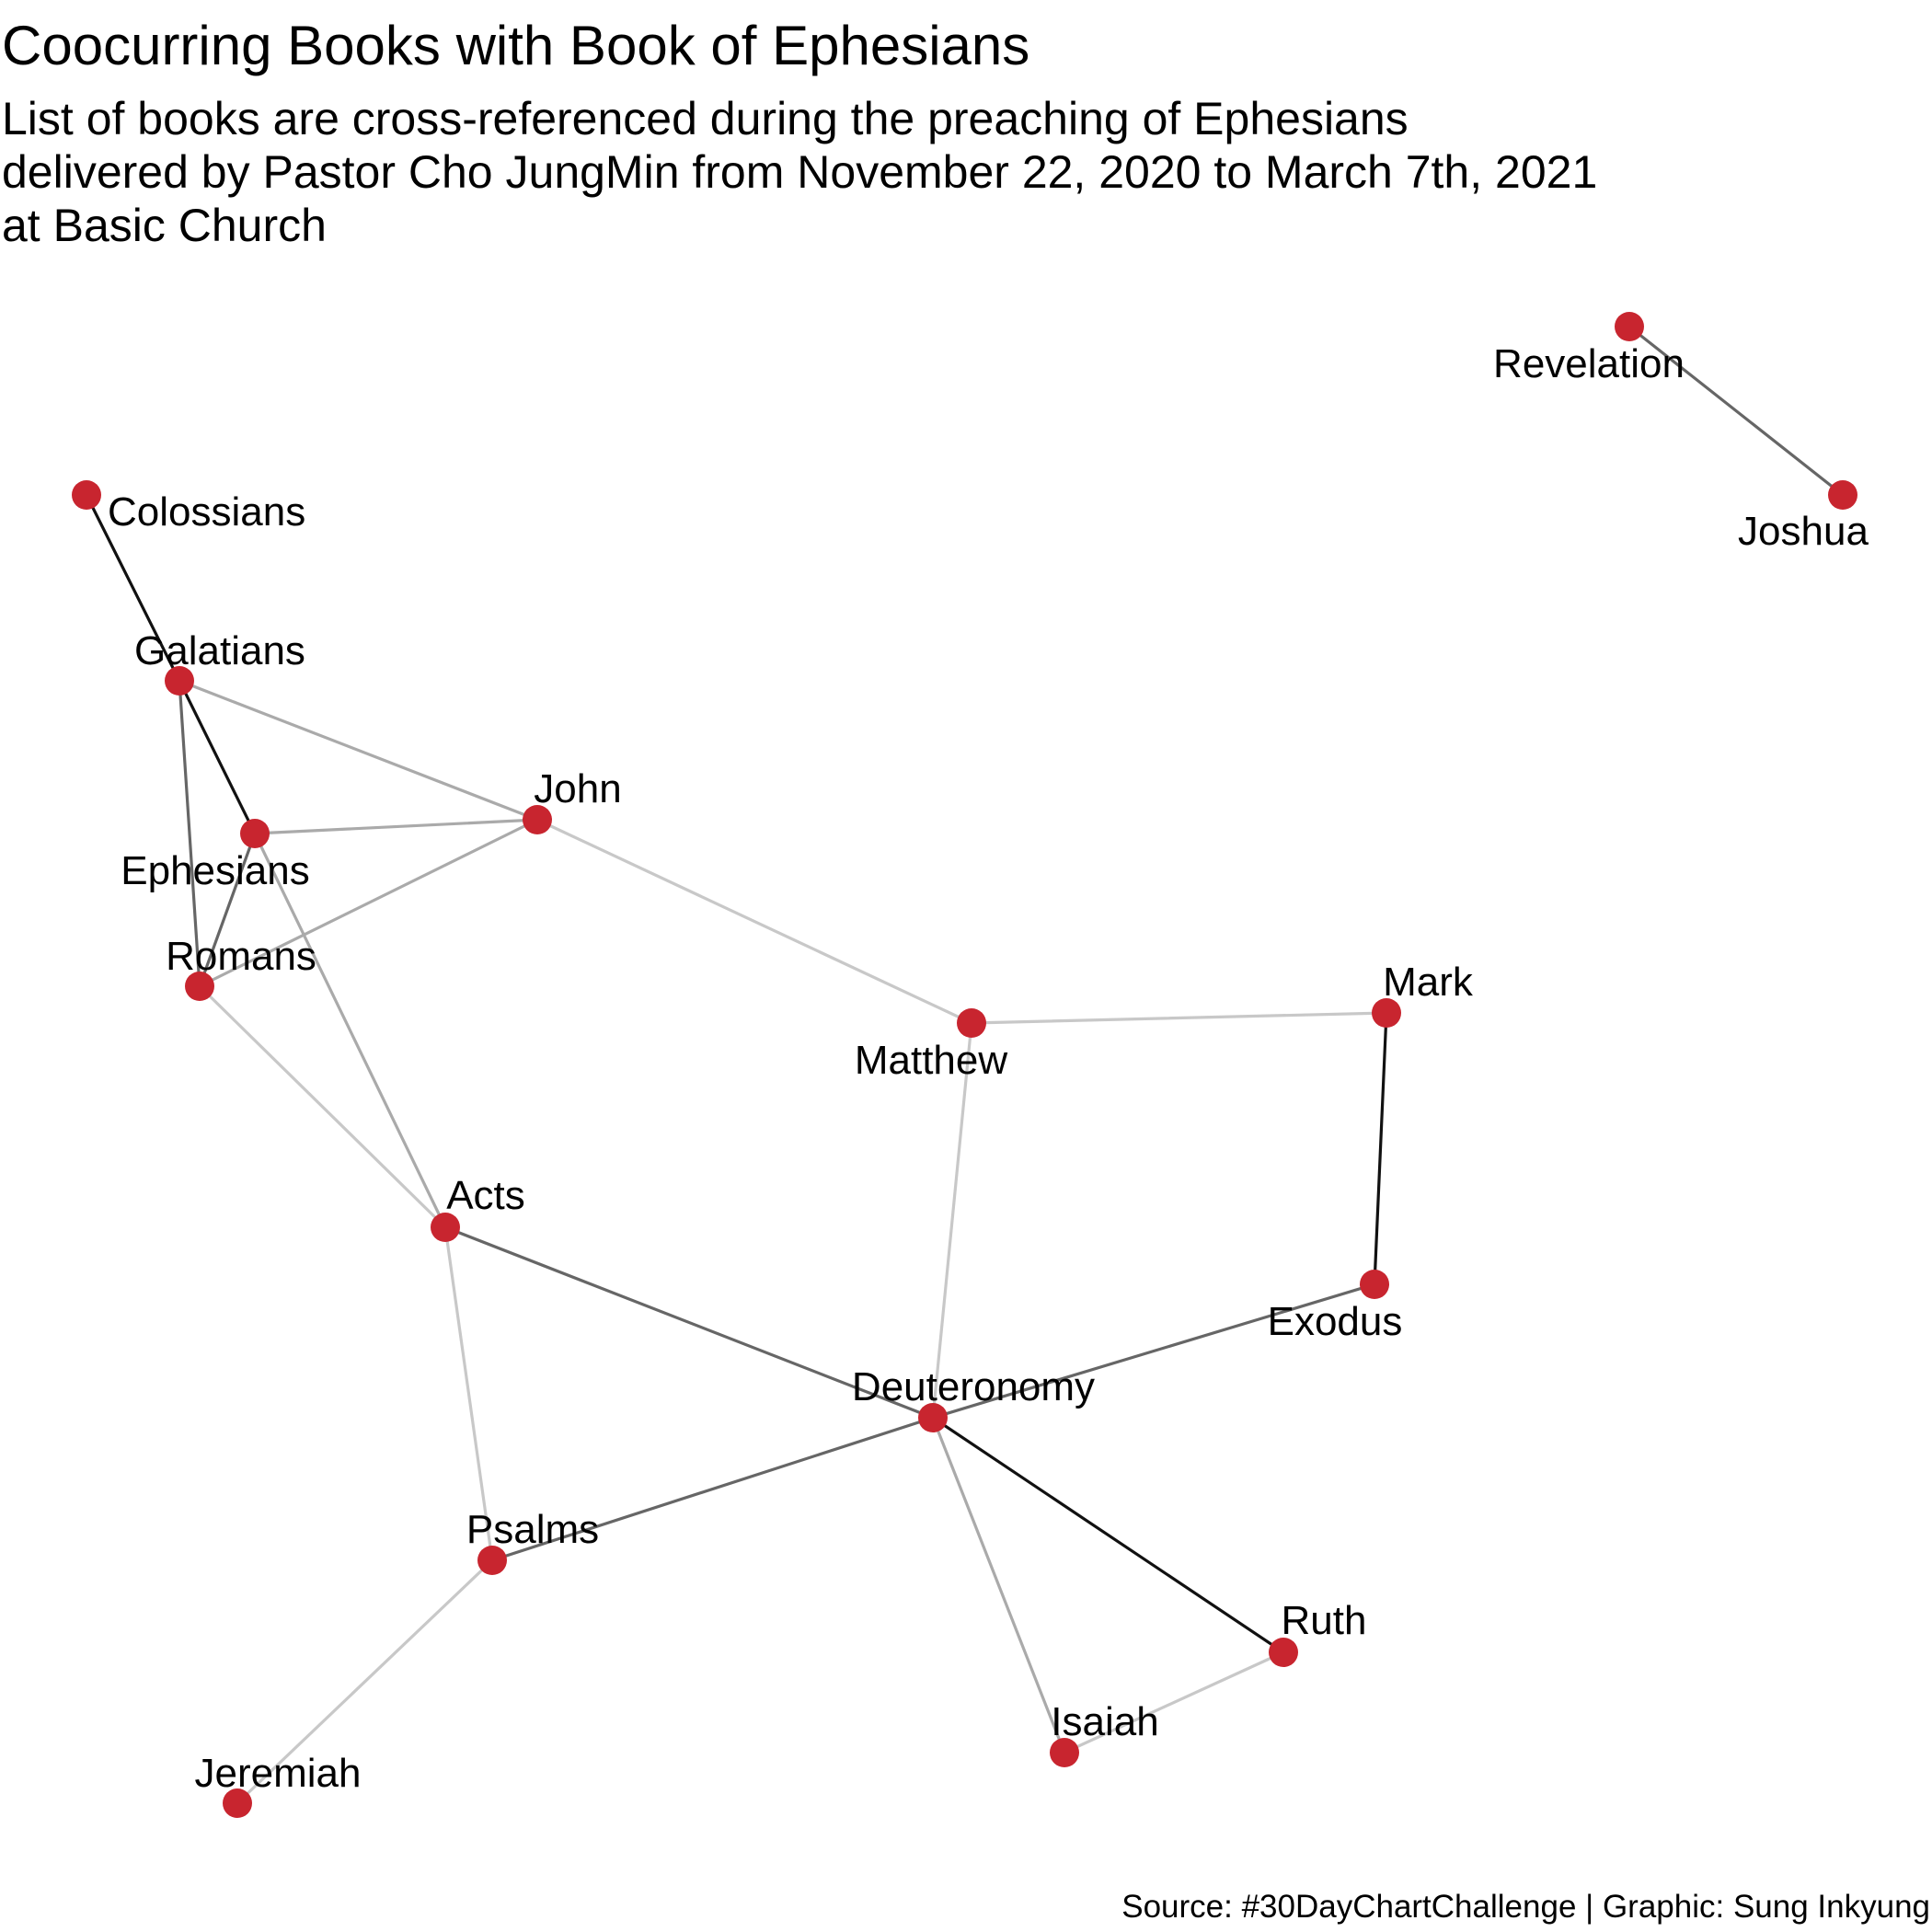 The height and width of the screenshot is (1932, 1932). I want to click on node-isaiah, so click(1064, 1752).